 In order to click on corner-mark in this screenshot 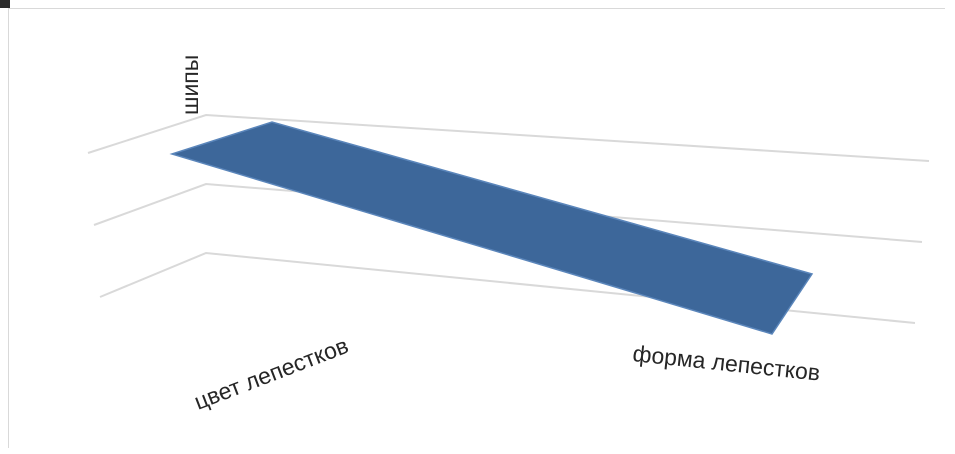, I will do `click(5, 4)`.